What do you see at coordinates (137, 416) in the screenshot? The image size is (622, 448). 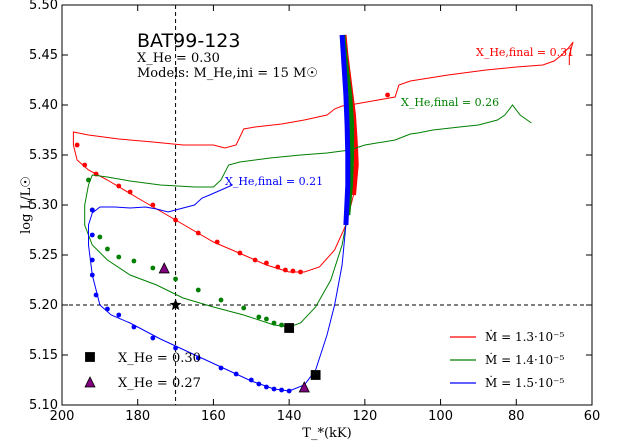 I see `x-tick-label: 180` at bounding box center [137, 416].